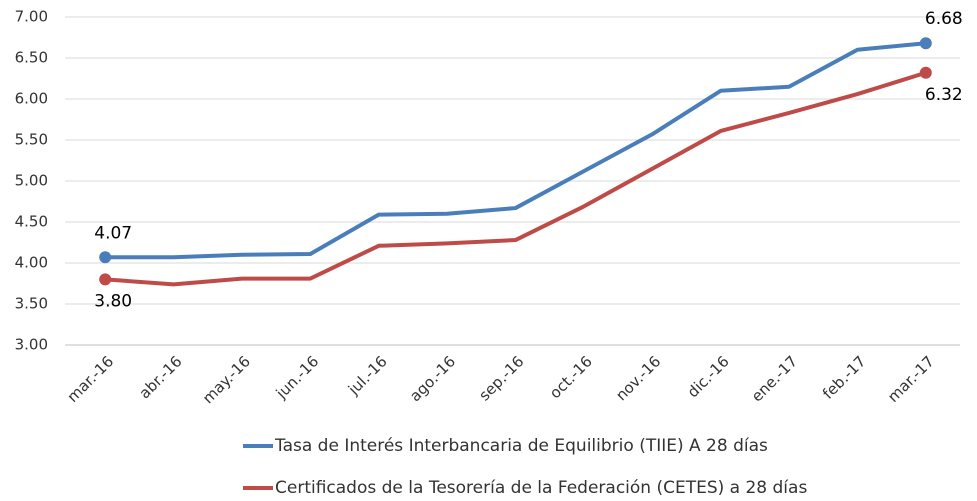 This screenshot has height=501, width=977. What do you see at coordinates (297, 377) in the screenshot?
I see `x-tick-label: jun.-16` at bounding box center [297, 377].